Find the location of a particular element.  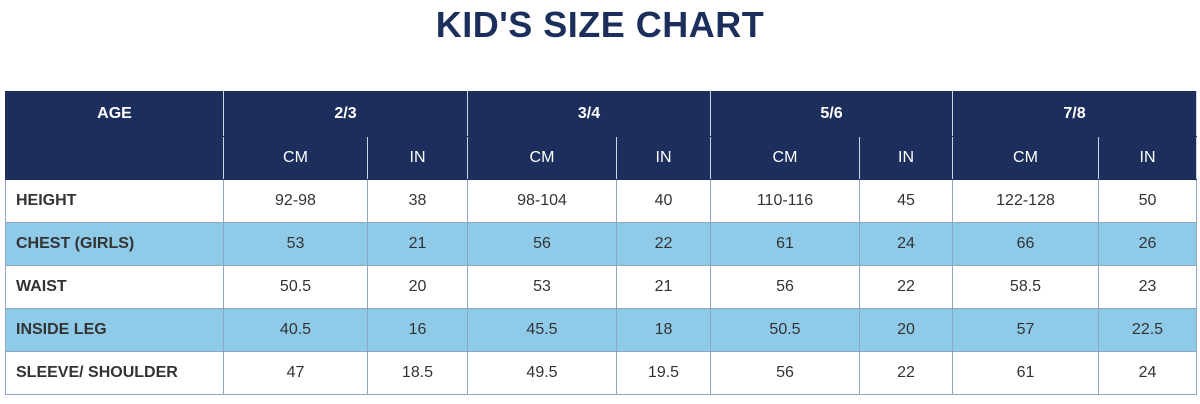

table-cell: 23 is located at coordinates (1147, 287).